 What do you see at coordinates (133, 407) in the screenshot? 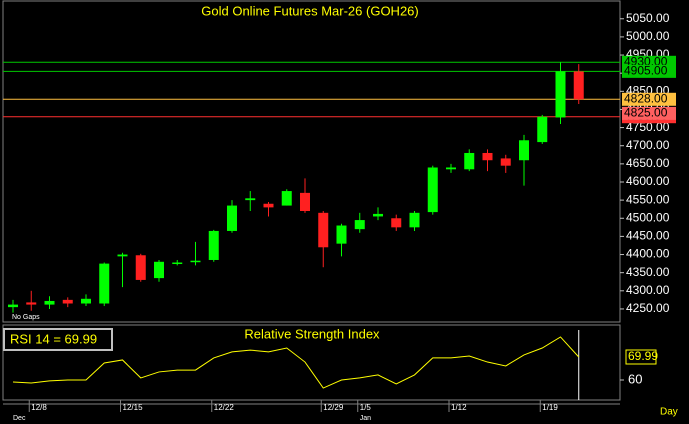
I see `x-tick-label: 12/15` at bounding box center [133, 407].